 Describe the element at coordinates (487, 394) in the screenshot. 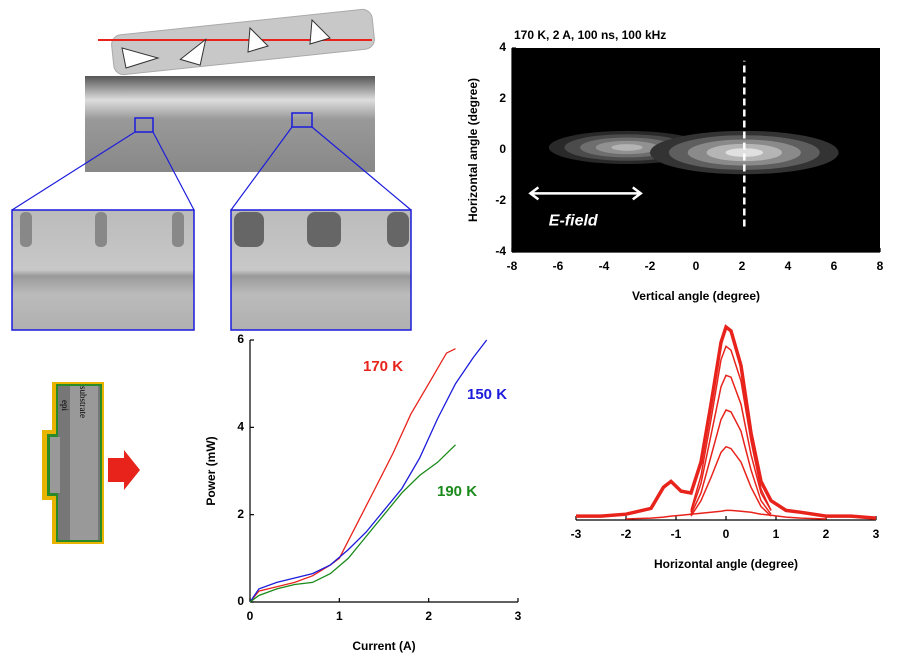

I see `series-label: 150 K` at that location.